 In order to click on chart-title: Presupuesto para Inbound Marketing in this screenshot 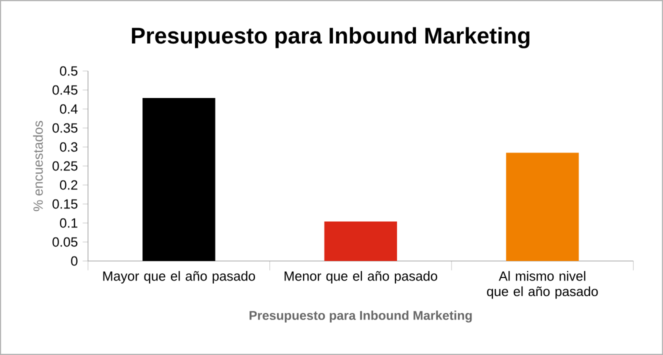, I will do `click(331, 37)`.